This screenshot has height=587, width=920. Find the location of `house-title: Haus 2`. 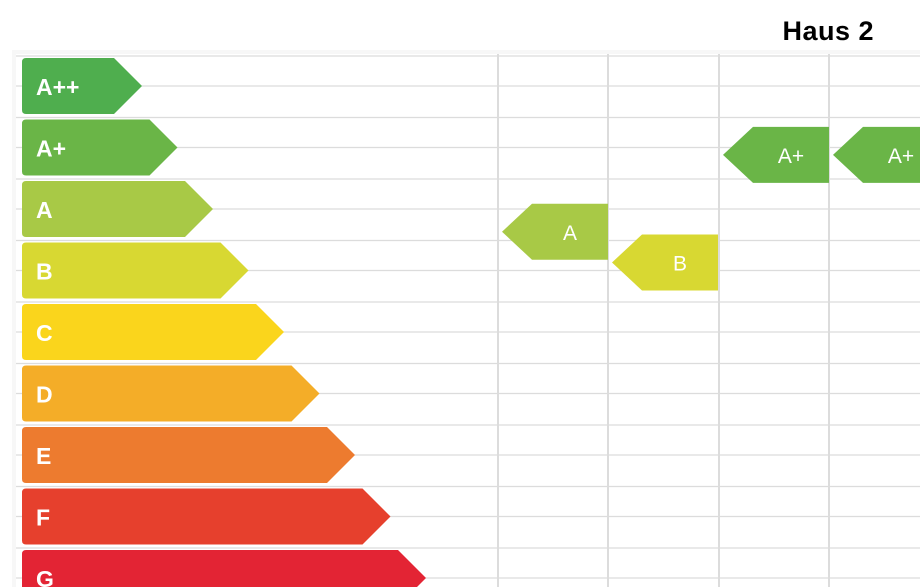

house-title: Haus 2 is located at coordinates (828, 31).